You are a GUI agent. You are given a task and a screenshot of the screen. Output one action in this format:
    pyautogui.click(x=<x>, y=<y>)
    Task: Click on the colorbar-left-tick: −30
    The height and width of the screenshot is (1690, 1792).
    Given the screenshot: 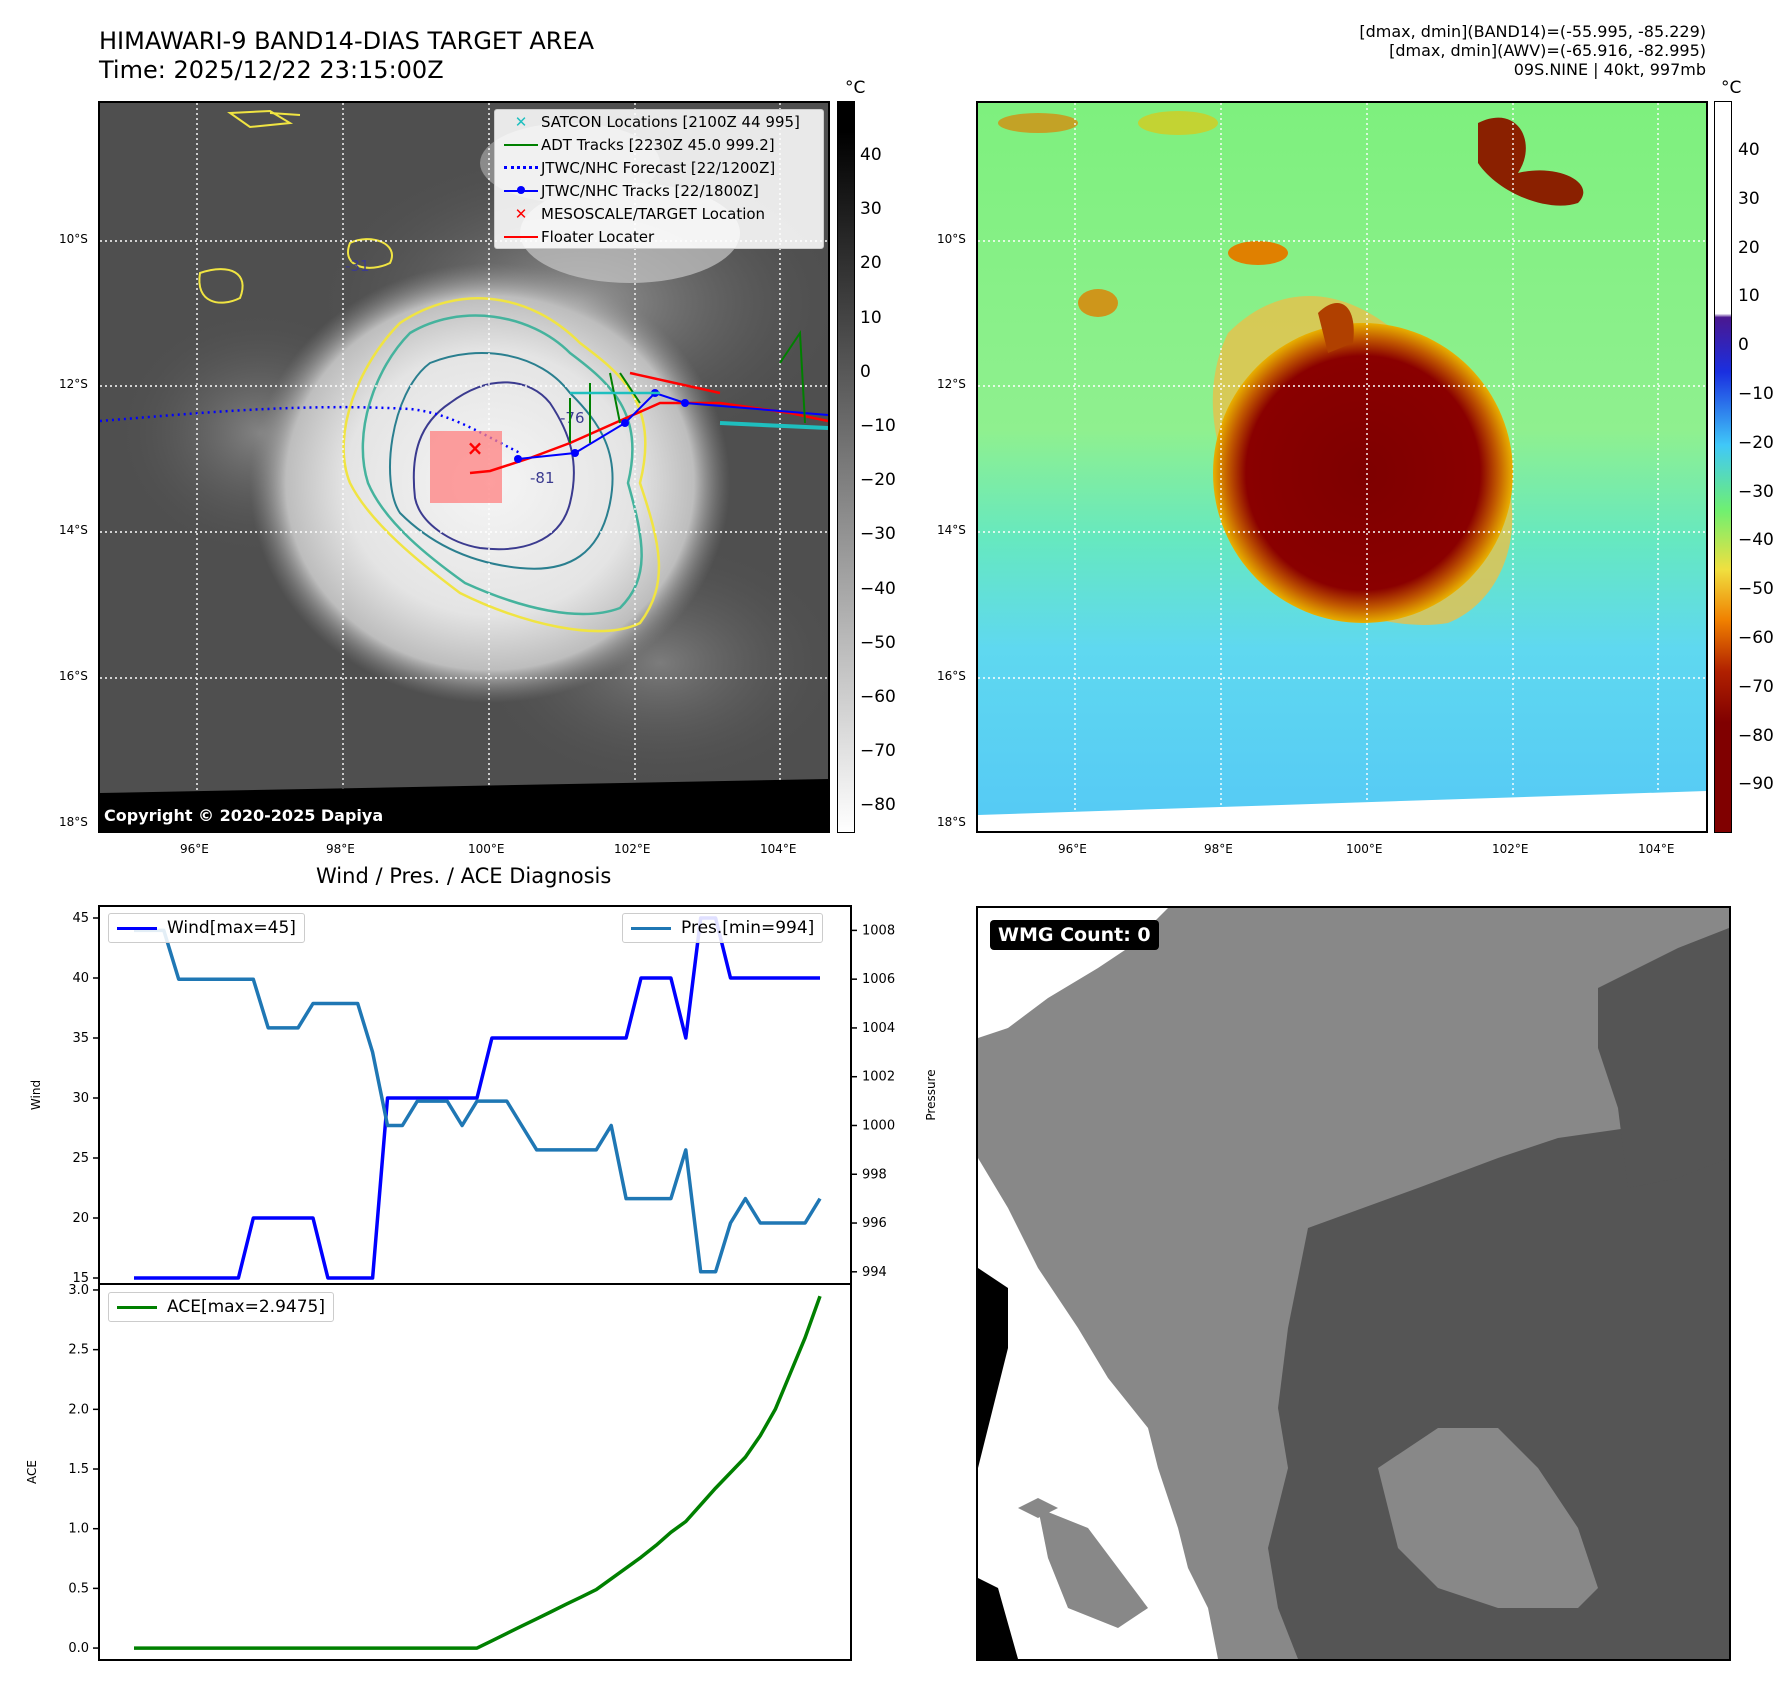 What is the action you would take?
    pyautogui.click(x=878, y=534)
    